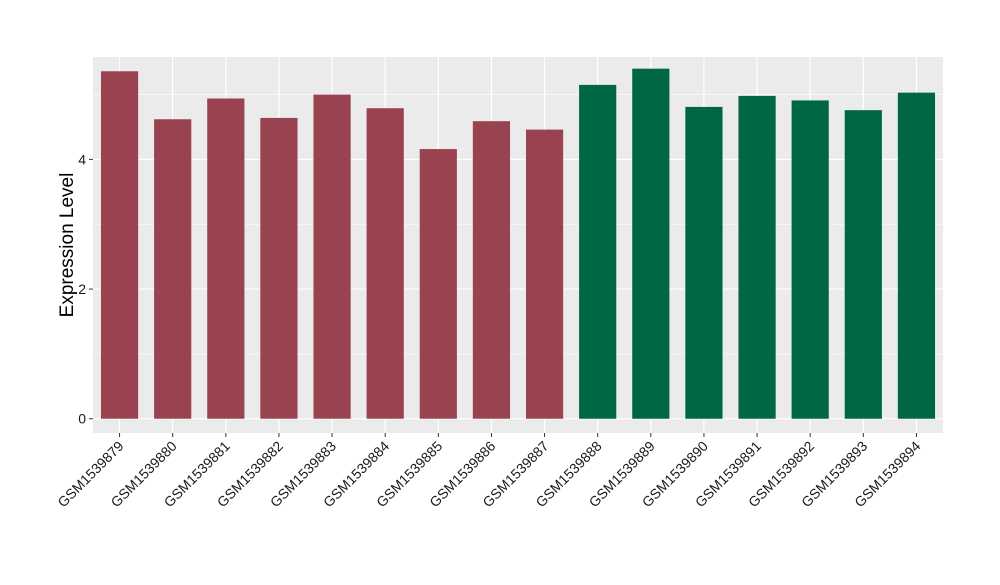 The height and width of the screenshot is (585, 1000). Describe the element at coordinates (82, 159) in the screenshot. I see `y-tick-label: 4` at that location.